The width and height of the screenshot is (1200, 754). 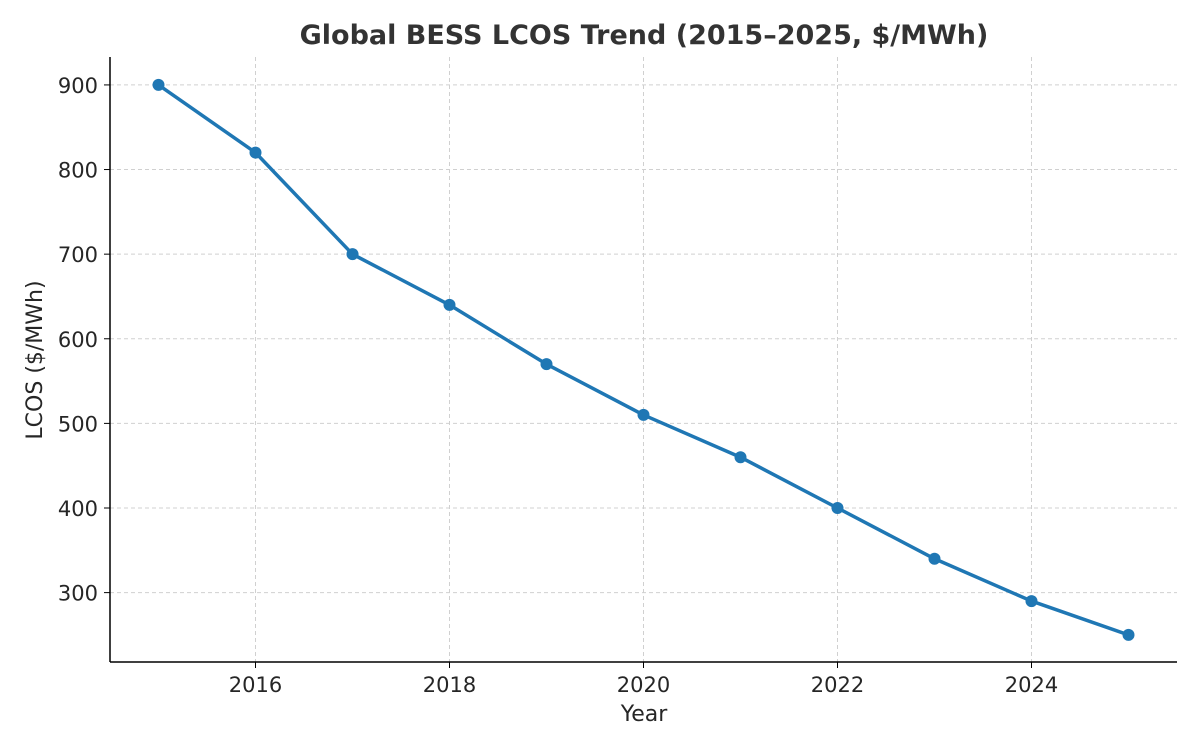 What do you see at coordinates (78, 171) in the screenshot?
I see `y-tick-label: 800` at bounding box center [78, 171].